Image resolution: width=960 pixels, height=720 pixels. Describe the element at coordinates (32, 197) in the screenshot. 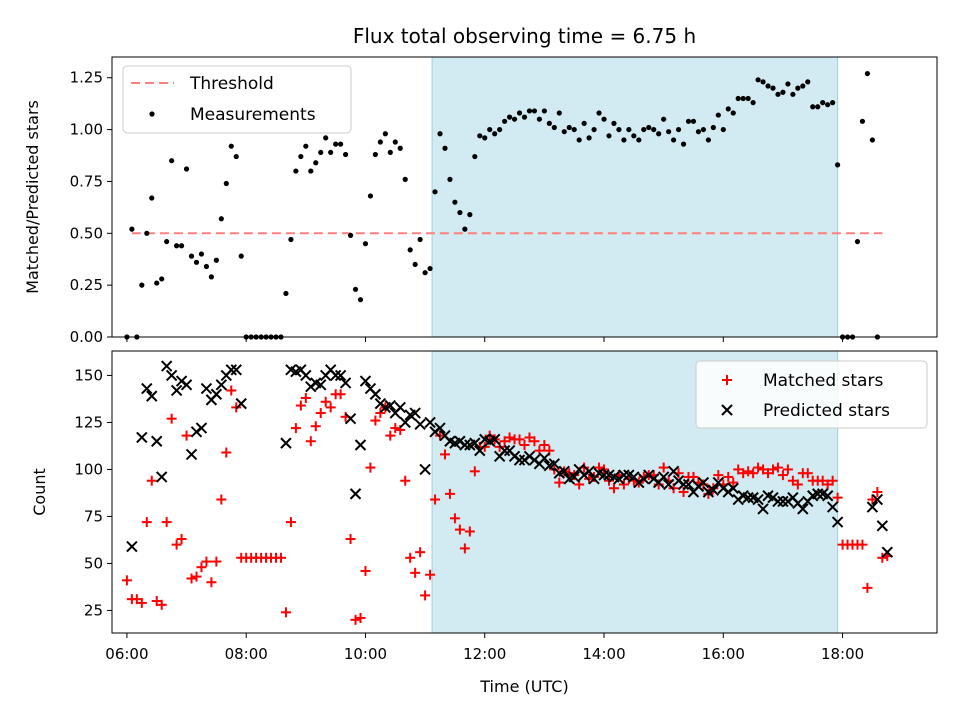

I see `top-y-axis-label: Matched/Predicted stars` at that location.